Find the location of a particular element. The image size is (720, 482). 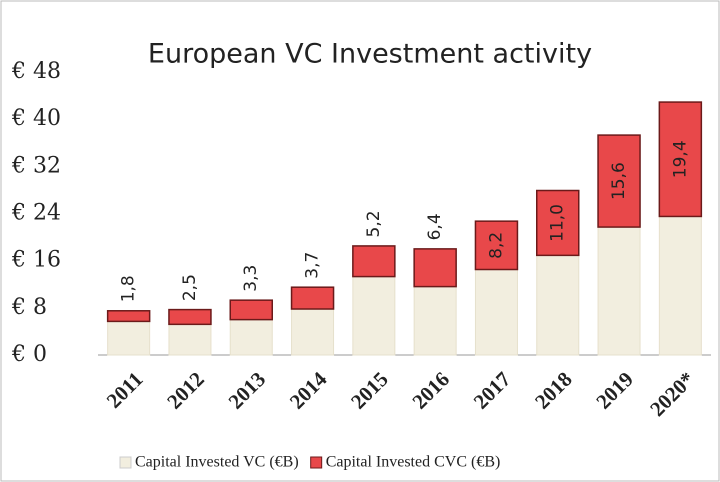

legend-label: Capital Invested VC (€B) is located at coordinates (217, 462).